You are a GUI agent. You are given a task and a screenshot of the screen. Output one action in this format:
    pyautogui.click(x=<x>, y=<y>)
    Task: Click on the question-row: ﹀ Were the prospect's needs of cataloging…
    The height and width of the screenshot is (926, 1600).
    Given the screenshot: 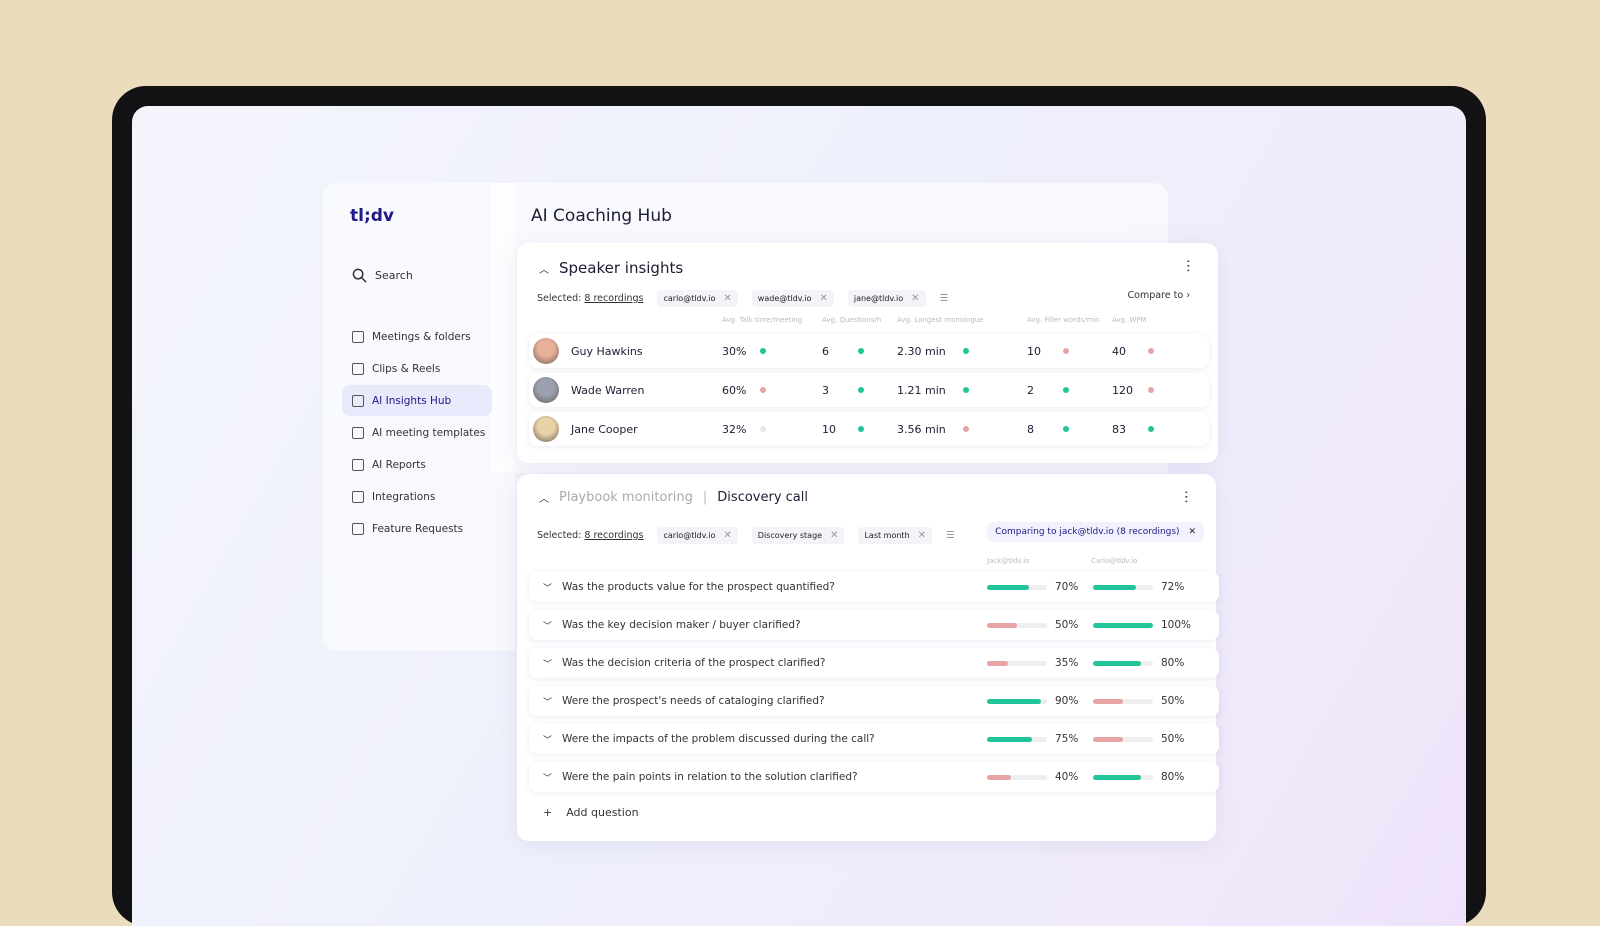 What is the action you would take?
    pyautogui.click(x=874, y=701)
    